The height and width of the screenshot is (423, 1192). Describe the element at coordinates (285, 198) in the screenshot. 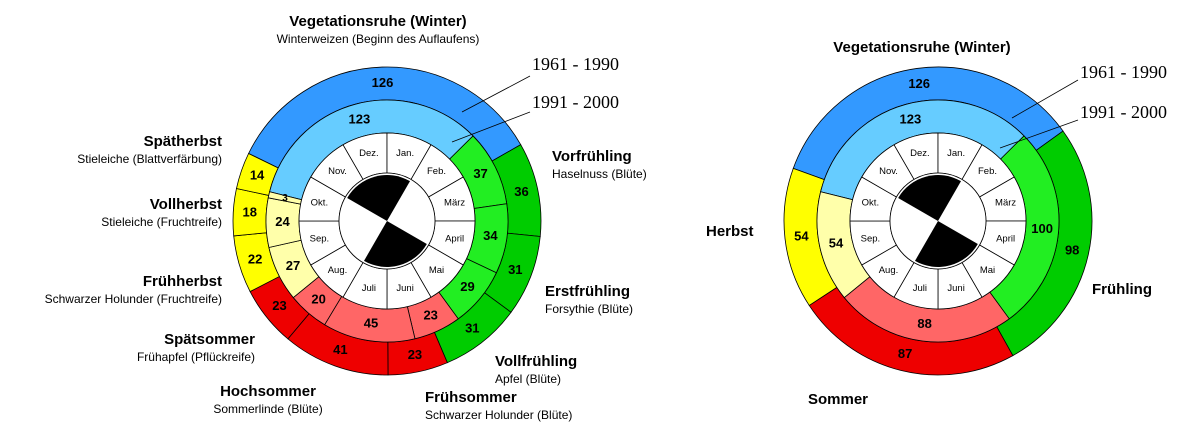

I see `segment-value: 3` at that location.